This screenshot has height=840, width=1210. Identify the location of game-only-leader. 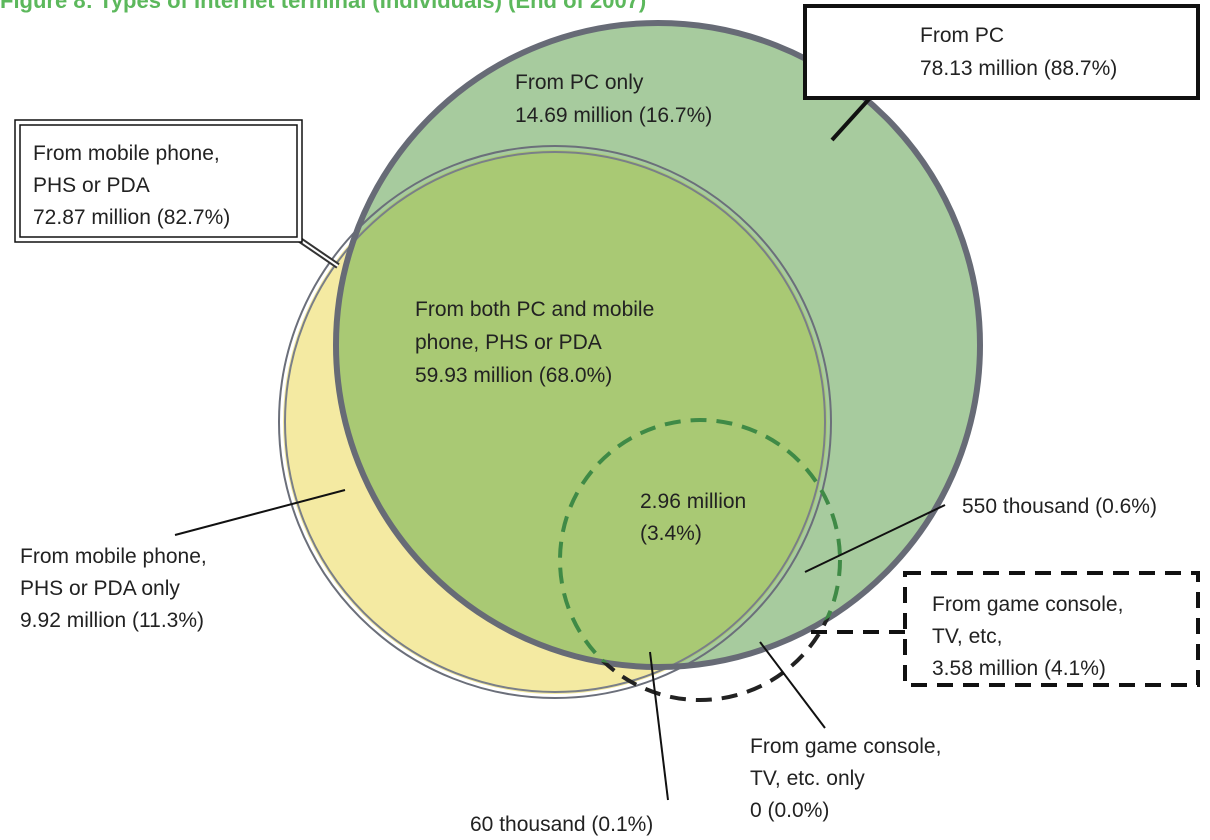
(792, 685).